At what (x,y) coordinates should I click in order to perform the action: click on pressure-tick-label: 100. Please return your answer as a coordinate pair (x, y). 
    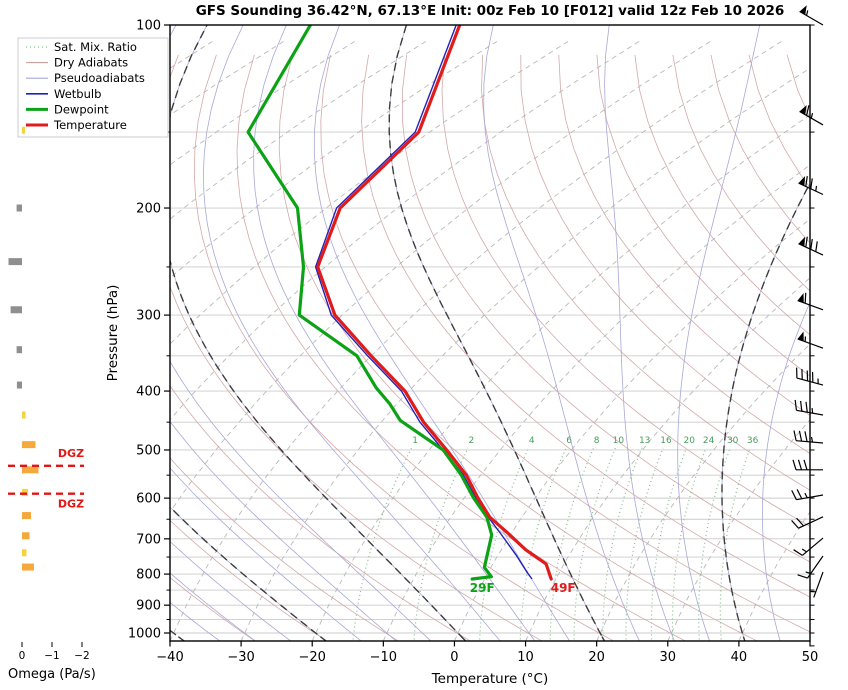
    Looking at the image, I should click on (148, 26).